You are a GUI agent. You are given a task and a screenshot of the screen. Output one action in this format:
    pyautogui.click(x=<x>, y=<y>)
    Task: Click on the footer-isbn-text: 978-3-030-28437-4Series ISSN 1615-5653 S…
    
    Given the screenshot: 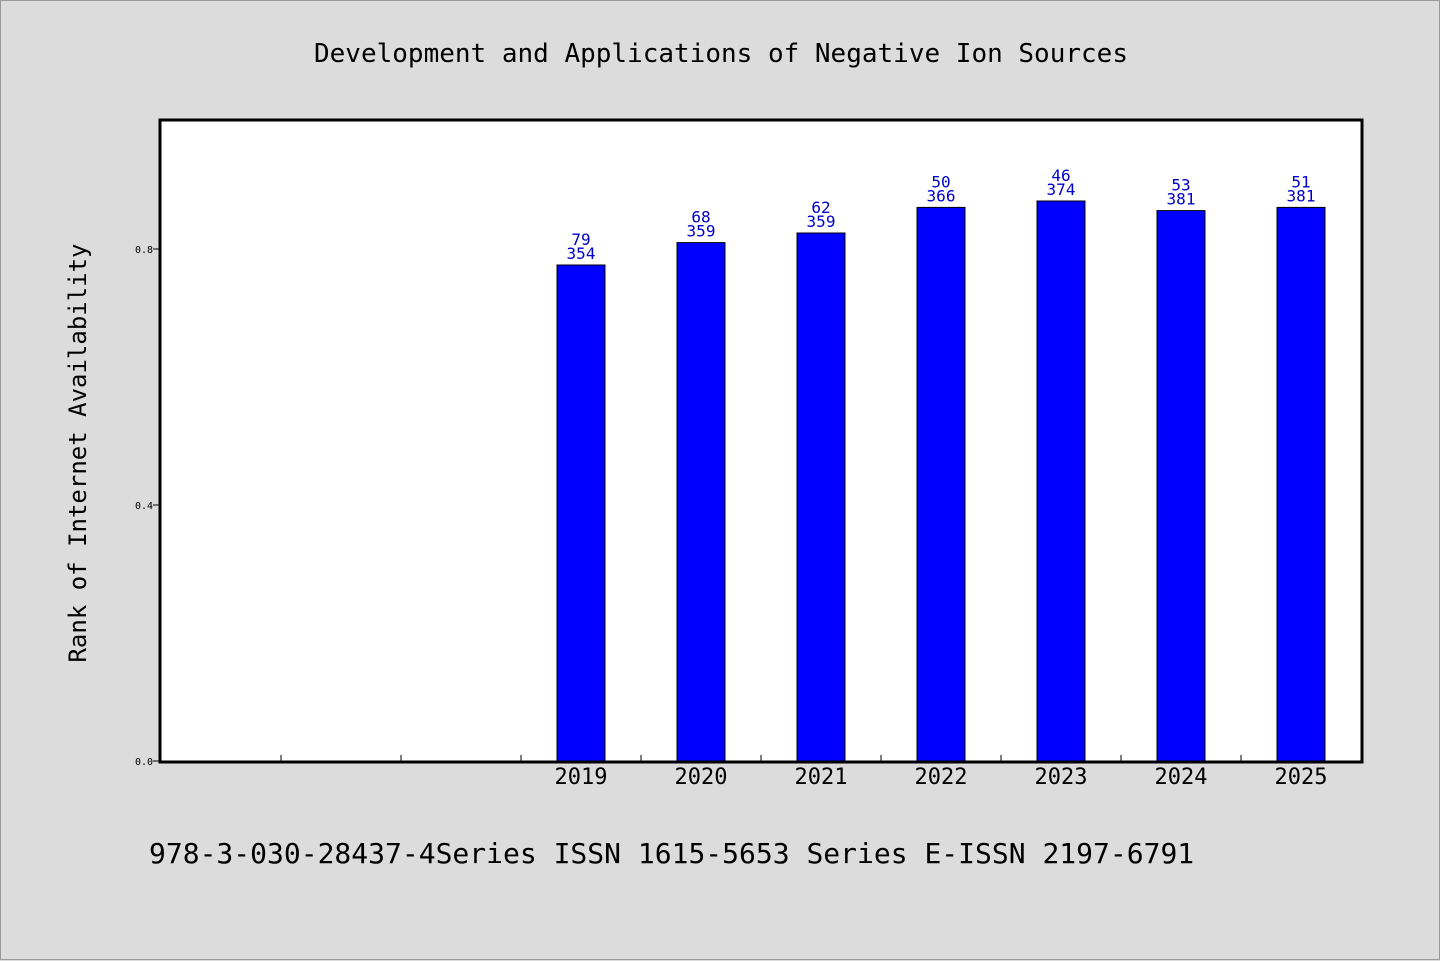 What is the action you would take?
    pyautogui.click(x=671, y=853)
    